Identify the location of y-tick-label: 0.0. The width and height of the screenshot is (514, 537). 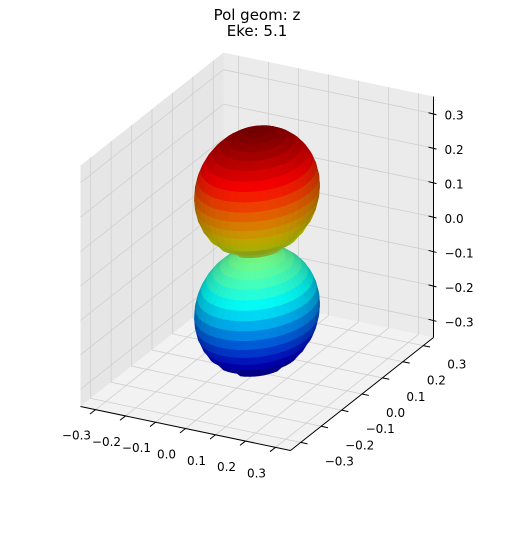
(395, 413).